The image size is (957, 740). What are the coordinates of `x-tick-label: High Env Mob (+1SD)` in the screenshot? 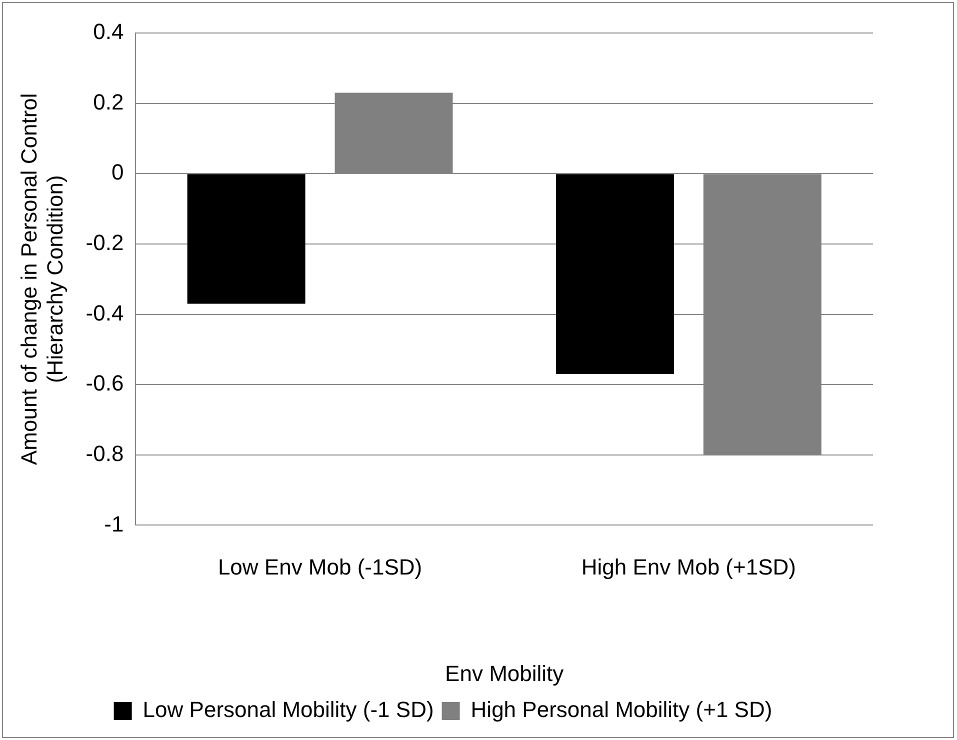 It's located at (688, 567).